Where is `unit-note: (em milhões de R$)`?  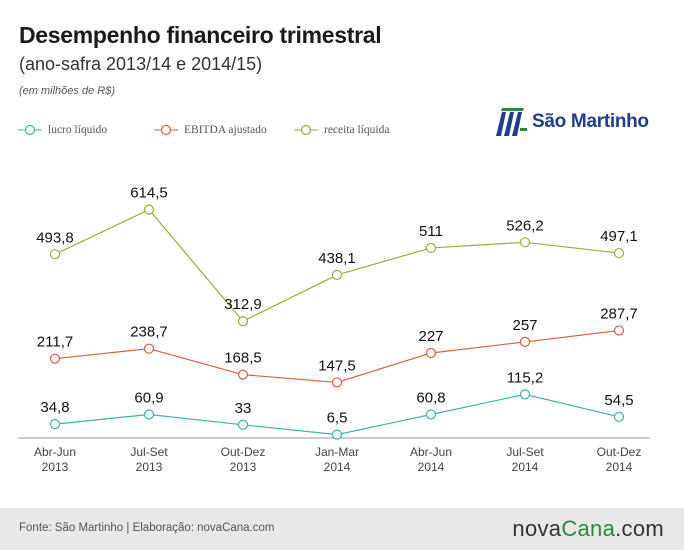
unit-note: (em milhões de R$) is located at coordinates (67, 91).